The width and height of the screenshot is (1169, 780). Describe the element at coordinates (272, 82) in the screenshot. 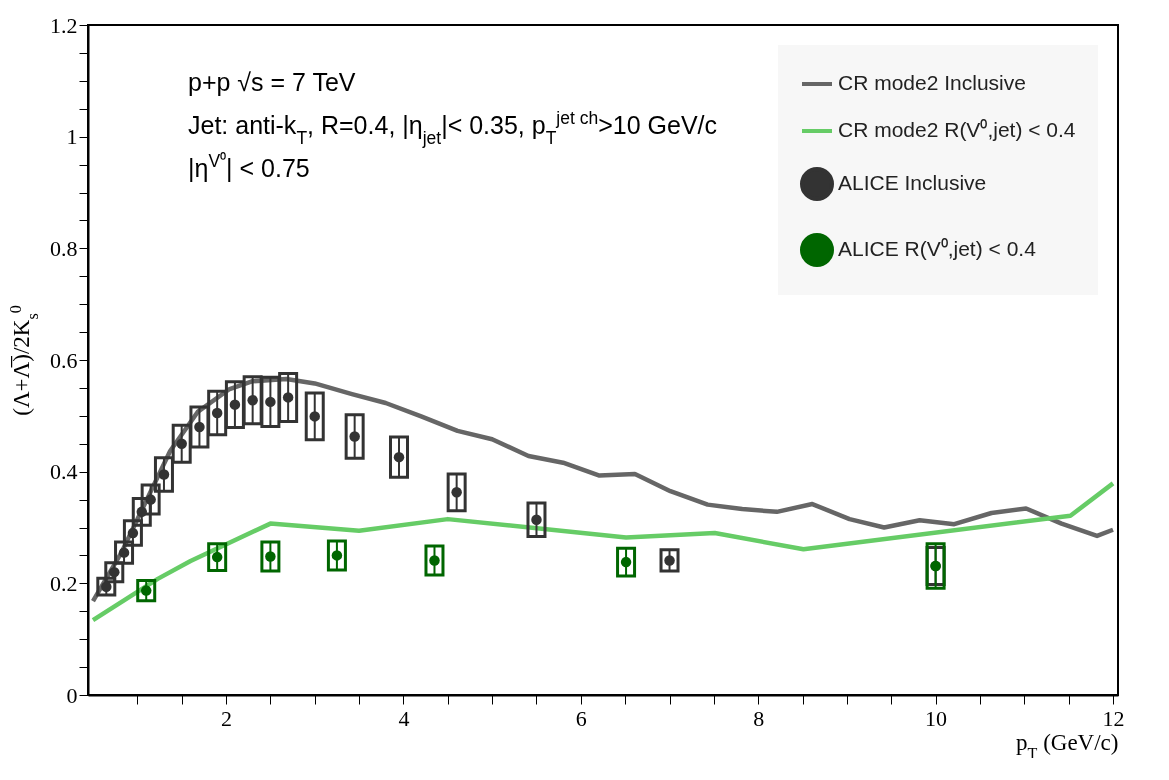

I see `annotation: p+p √s = 7 TeV` at that location.